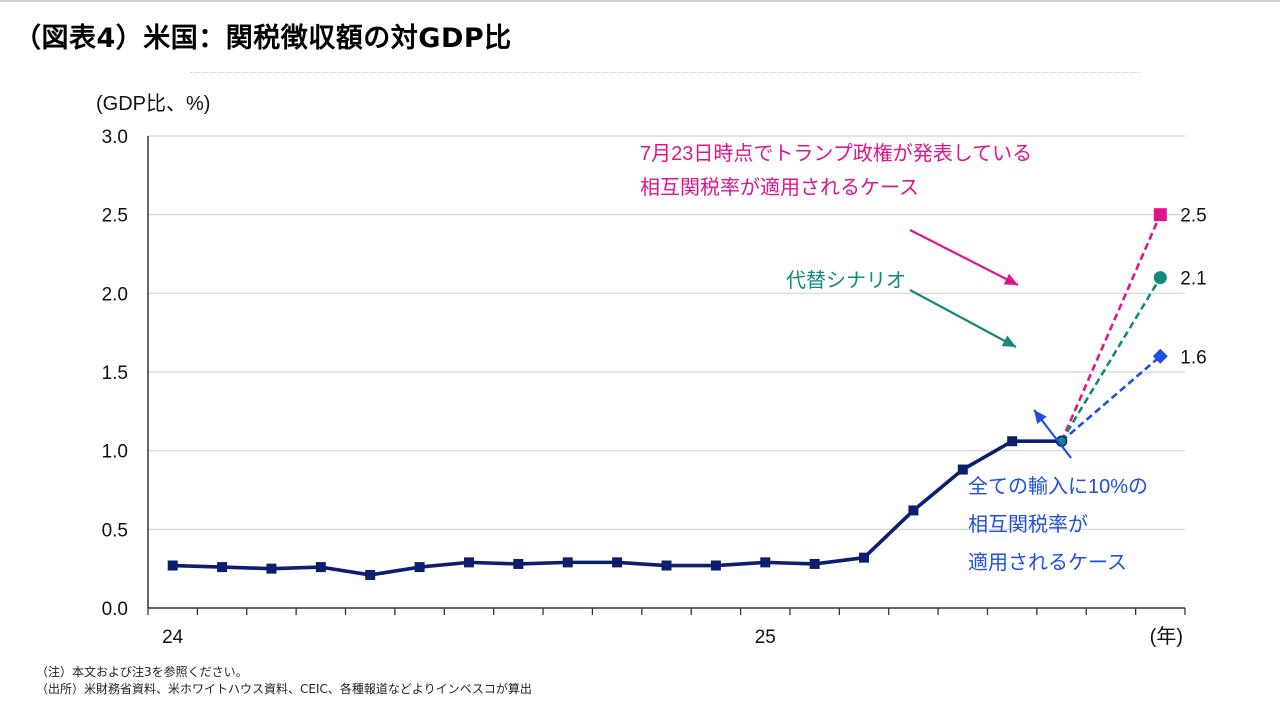 The width and height of the screenshot is (1280, 720). What do you see at coordinates (765, 637) in the screenshot?
I see `x-tick-label: 25` at bounding box center [765, 637].